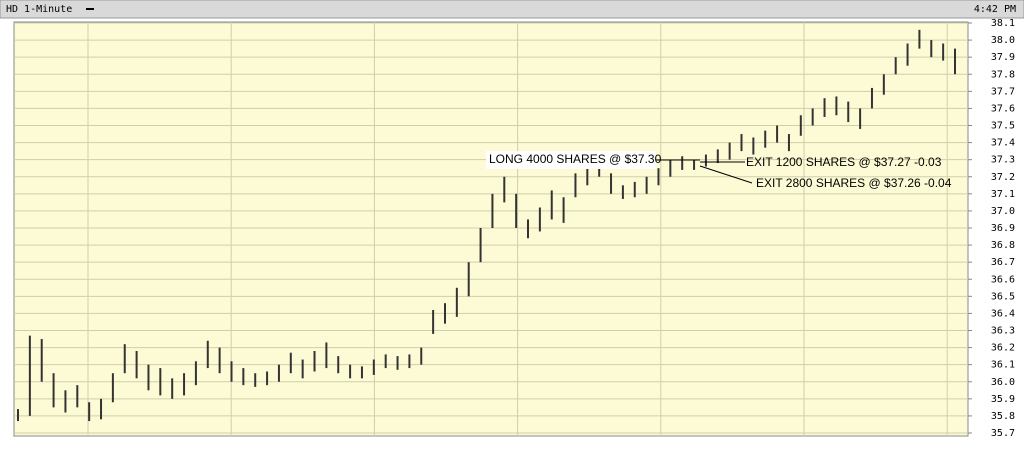 The height and width of the screenshot is (453, 1024). Describe the element at coordinates (1003, 143) in the screenshot. I see `y-tick-label: 37.4` at that location.